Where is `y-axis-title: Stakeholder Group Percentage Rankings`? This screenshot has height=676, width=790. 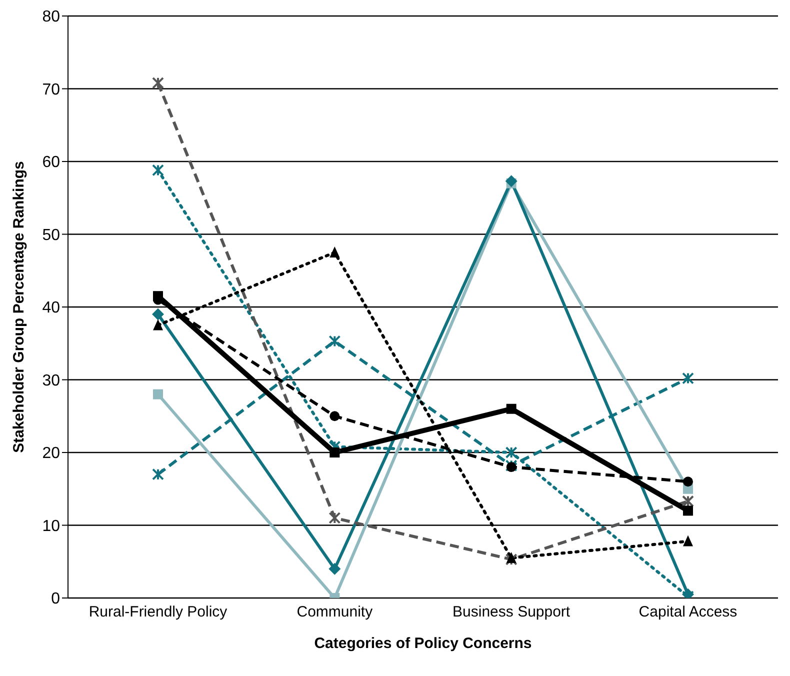
y-axis-title: Stakeholder Group Percentage Rankings is located at coordinates (19, 307).